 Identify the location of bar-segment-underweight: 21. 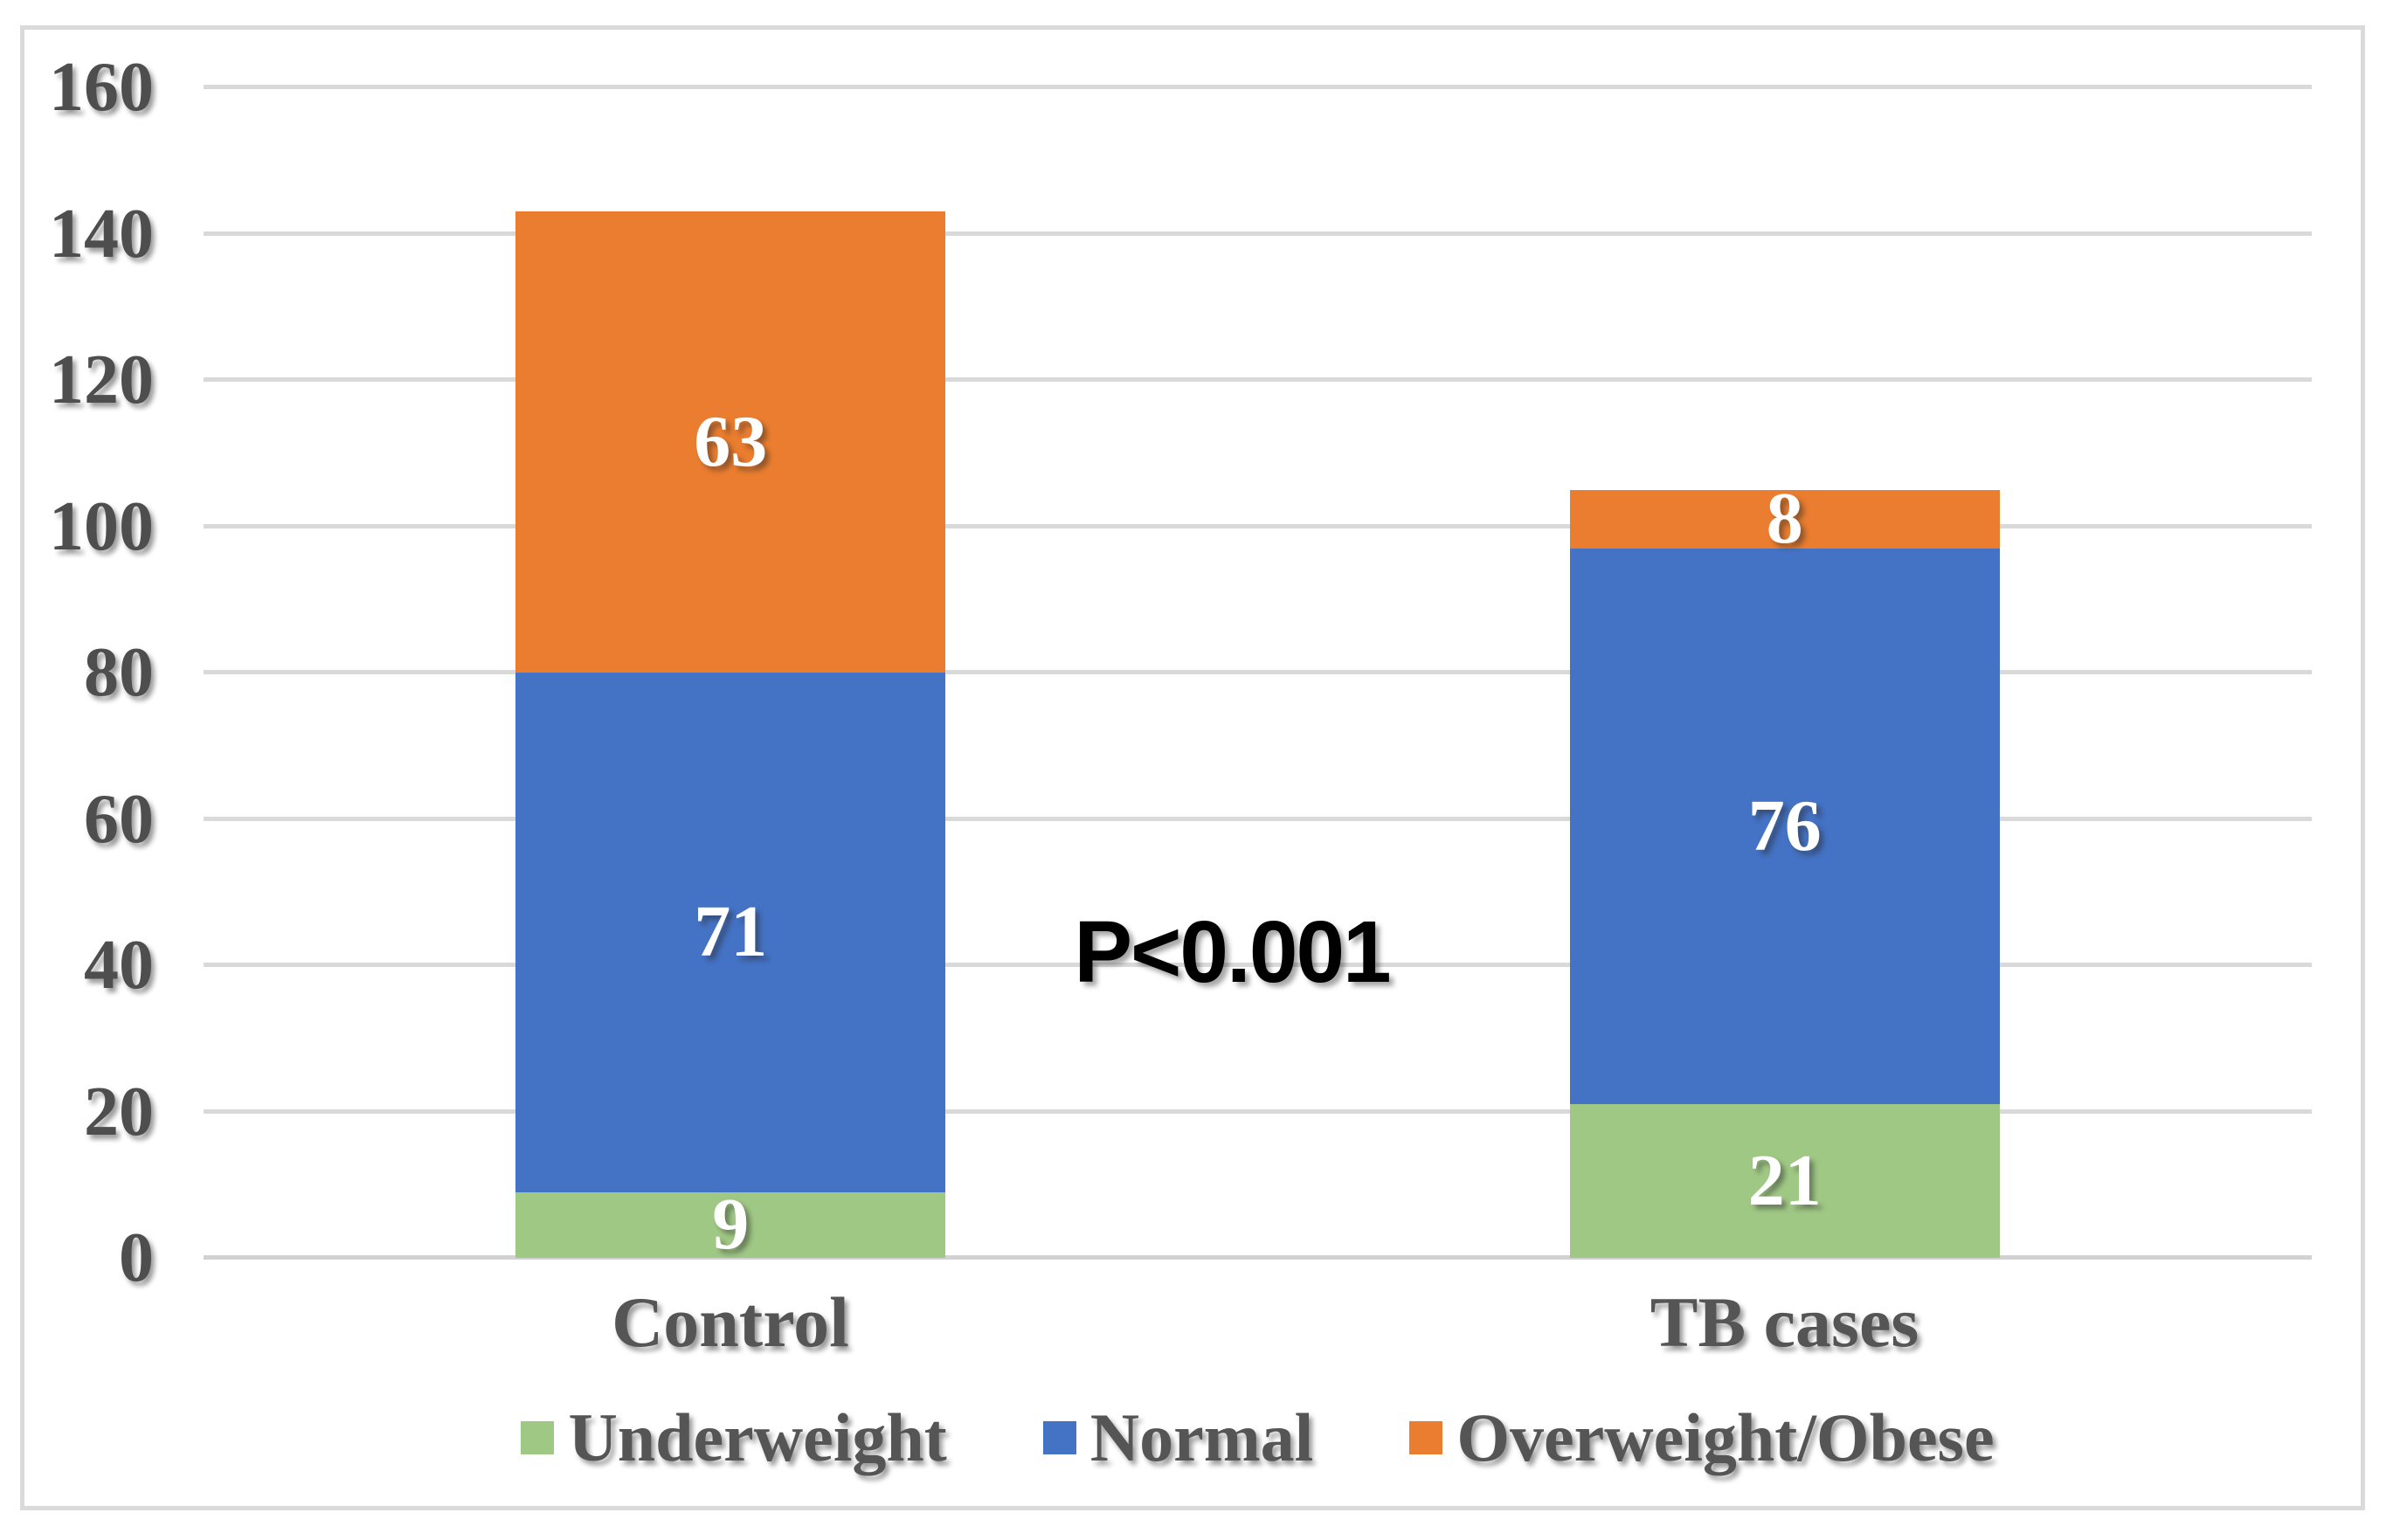
(1784, 1181).